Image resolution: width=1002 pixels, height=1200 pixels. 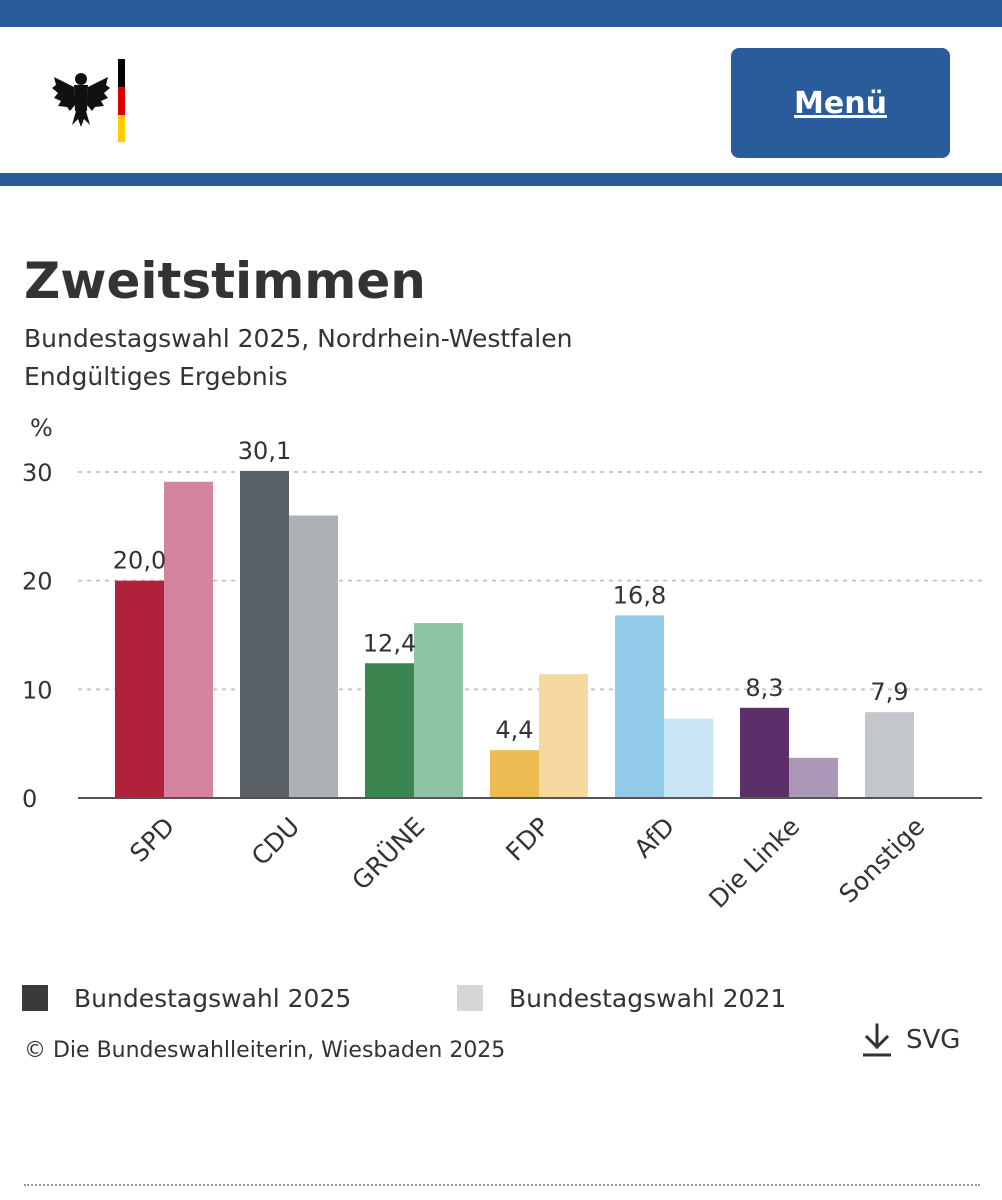 What do you see at coordinates (470, 998) in the screenshot?
I see `legend-swatch-2021` at bounding box center [470, 998].